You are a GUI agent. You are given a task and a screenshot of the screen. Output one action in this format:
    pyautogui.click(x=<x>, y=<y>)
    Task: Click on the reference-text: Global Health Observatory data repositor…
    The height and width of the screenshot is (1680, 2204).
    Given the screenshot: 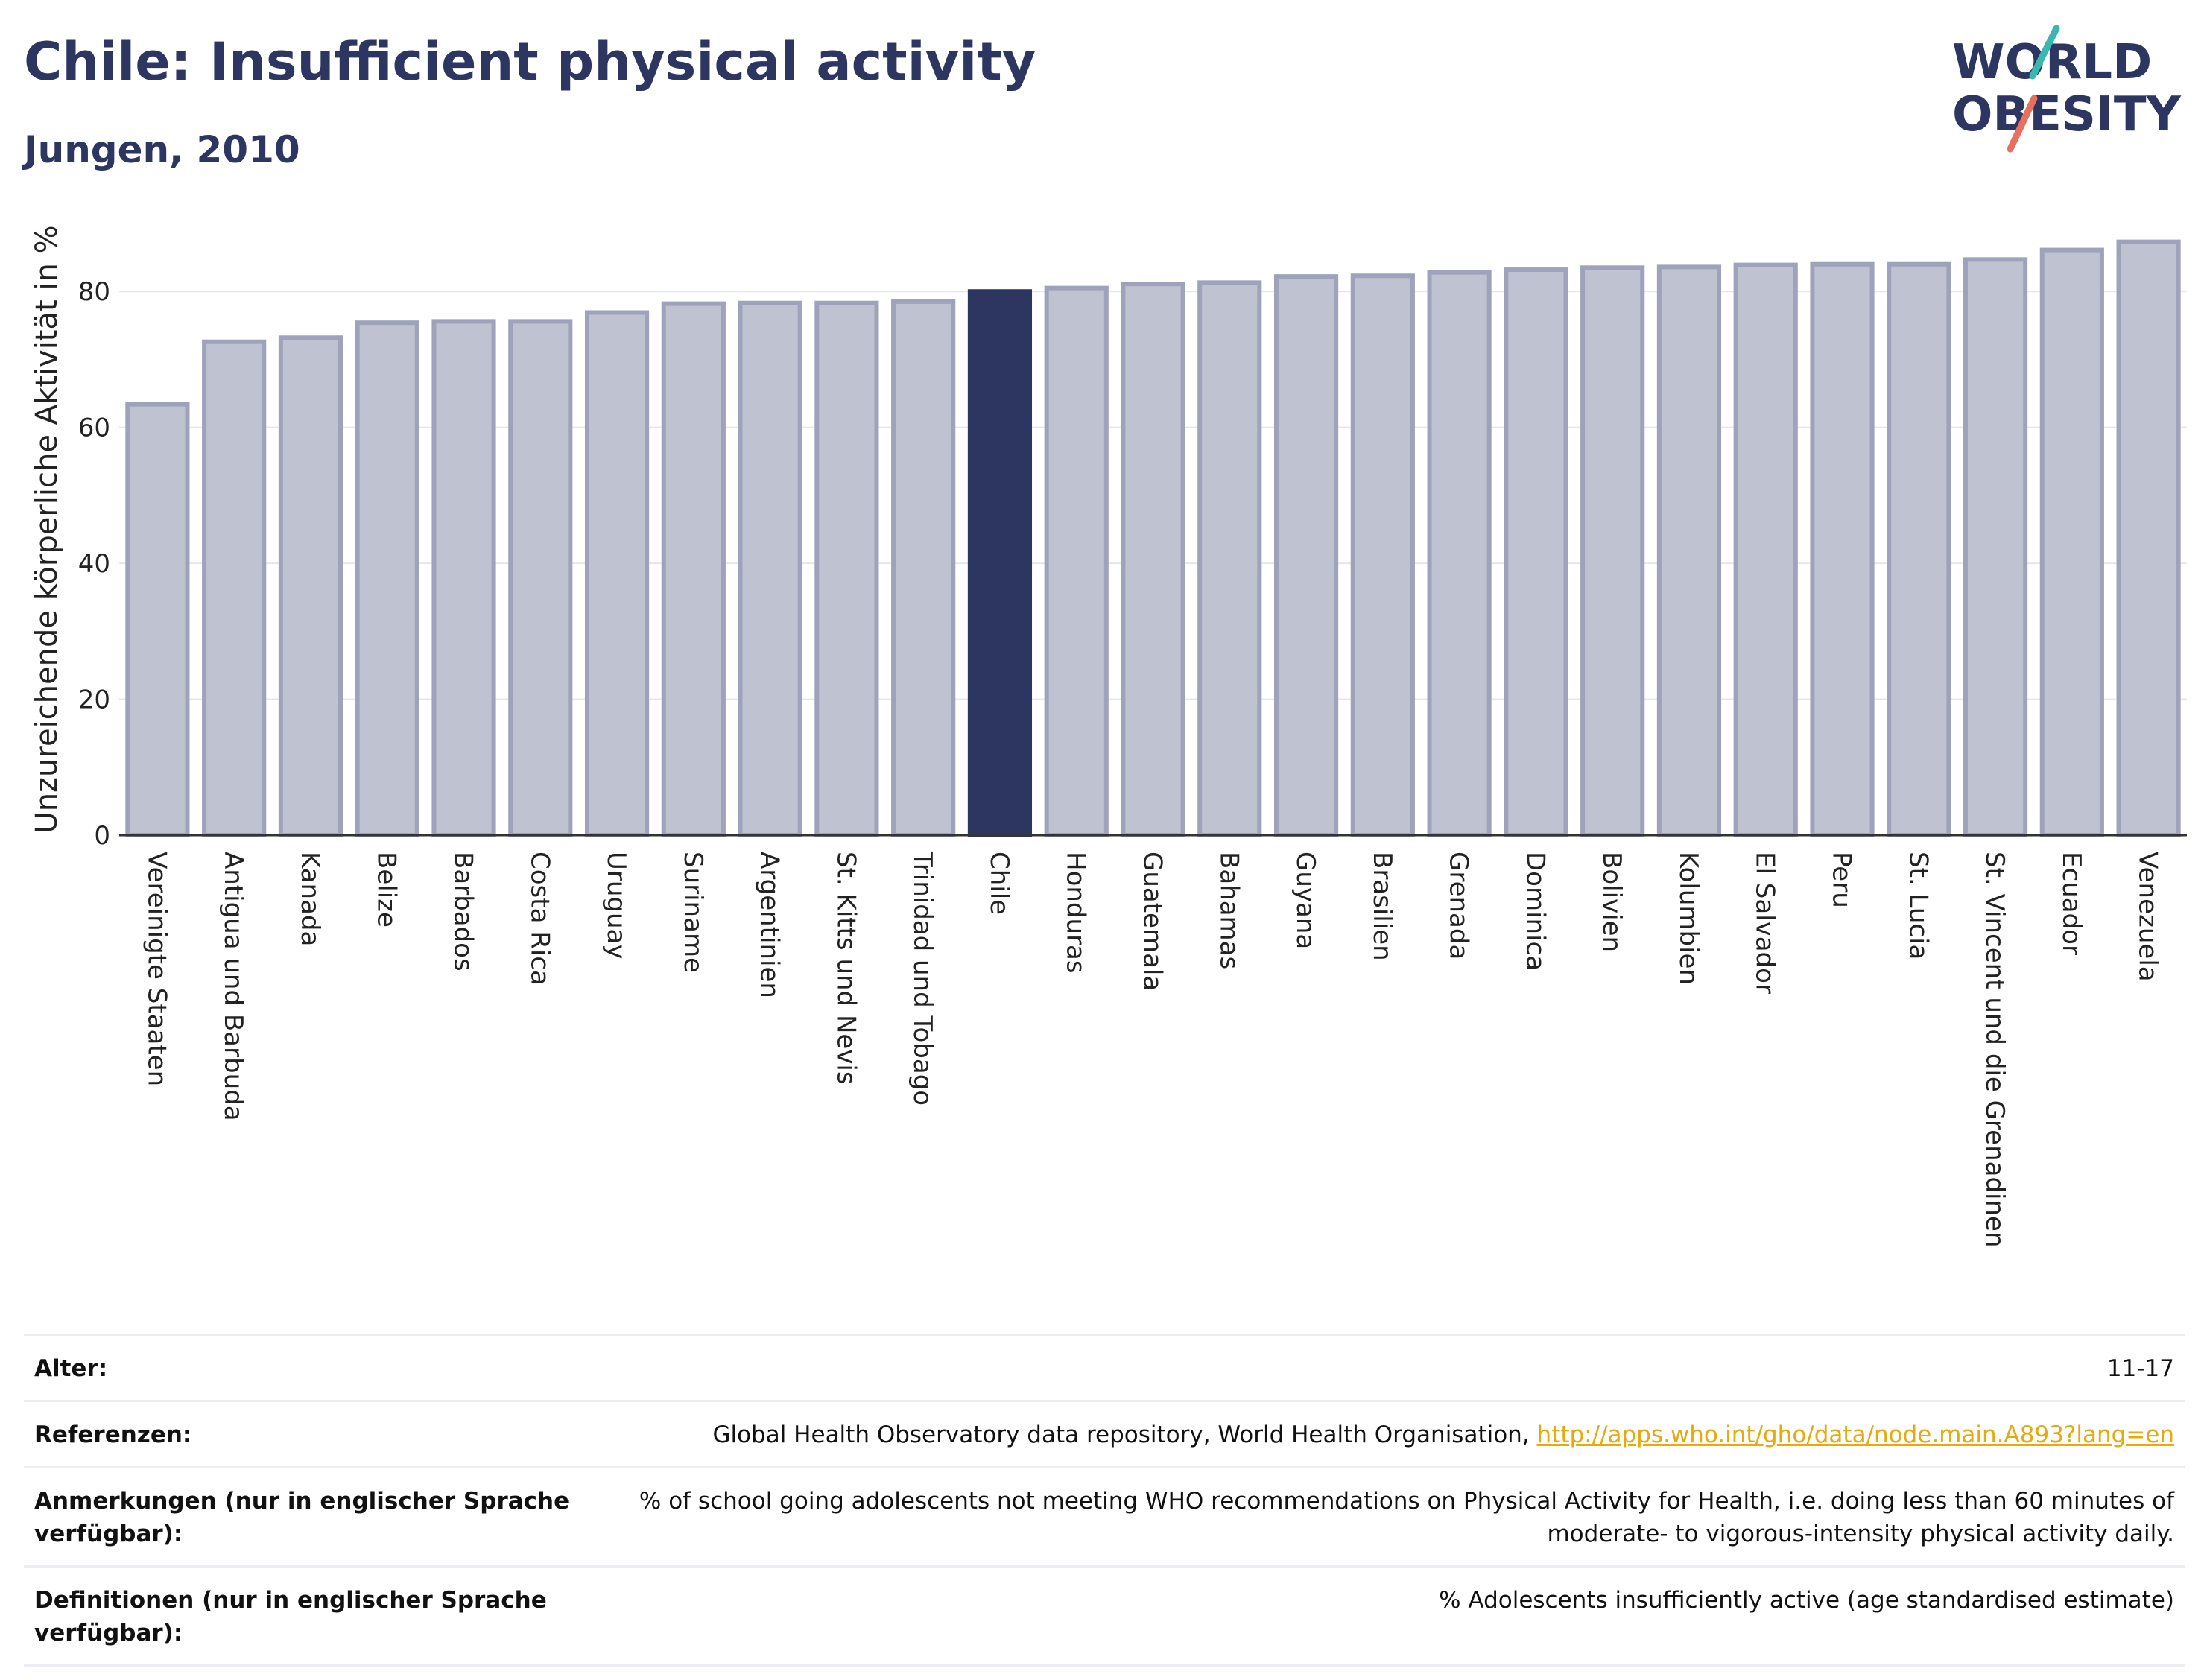 What is the action you would take?
    pyautogui.click(x=1121, y=1434)
    